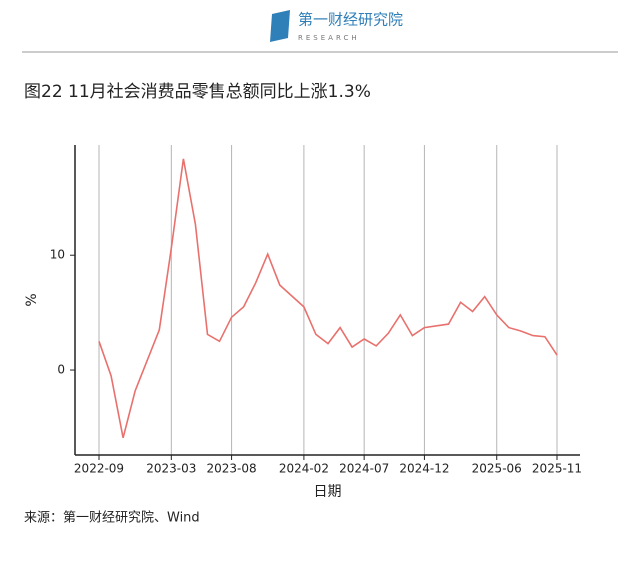  What do you see at coordinates (557, 469) in the screenshot?
I see `x-tick-label: 2025-11` at bounding box center [557, 469].